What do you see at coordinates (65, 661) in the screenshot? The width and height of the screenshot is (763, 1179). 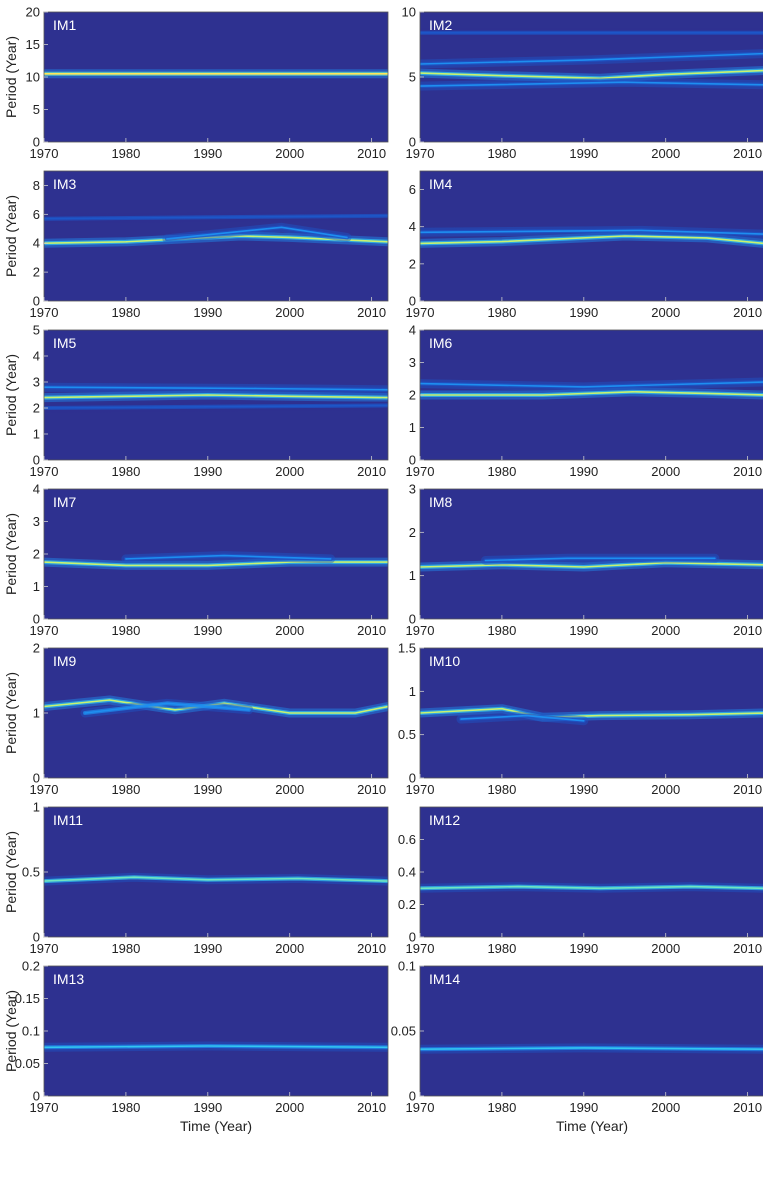 I see `panel-title: IM9` at bounding box center [65, 661].